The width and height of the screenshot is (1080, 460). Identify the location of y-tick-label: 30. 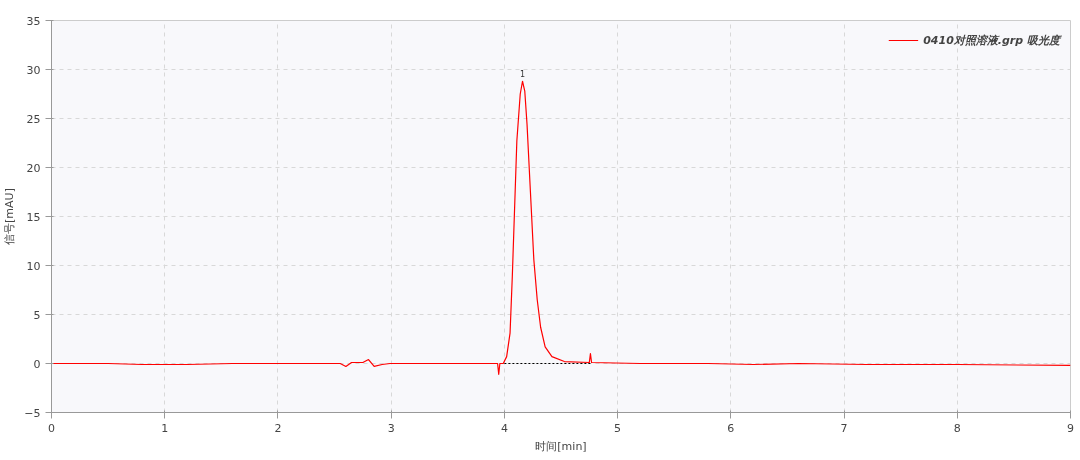
(33, 70).